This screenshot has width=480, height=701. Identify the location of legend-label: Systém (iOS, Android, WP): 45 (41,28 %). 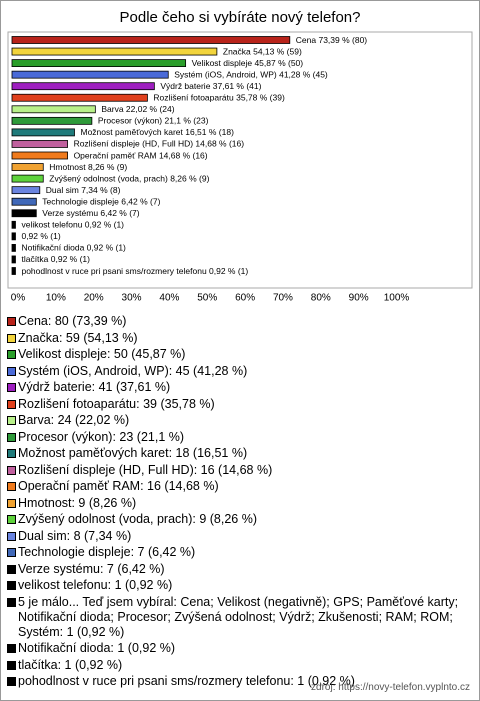
(133, 370).